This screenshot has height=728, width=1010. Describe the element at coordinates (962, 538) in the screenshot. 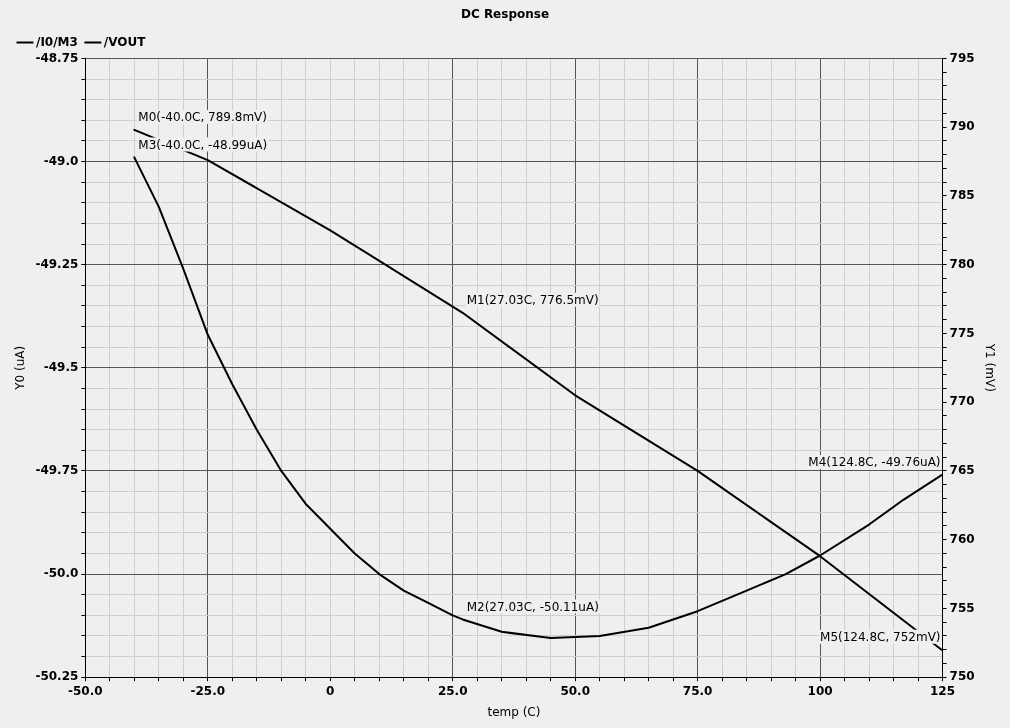

I see `y2-tick-label: 760` at that location.